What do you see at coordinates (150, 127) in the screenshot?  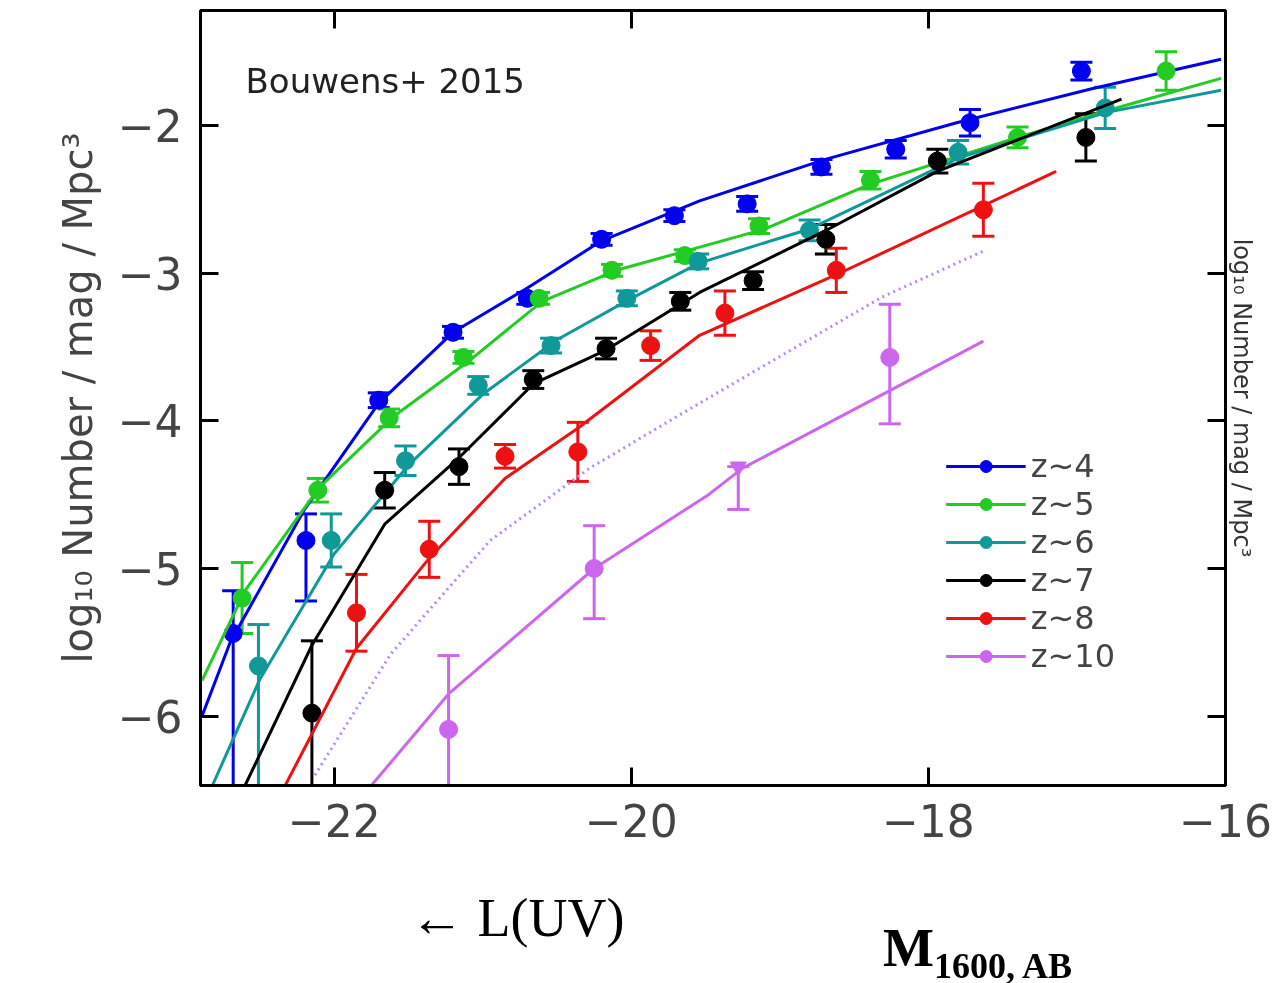 I see `y-tick-label: −2` at bounding box center [150, 127].